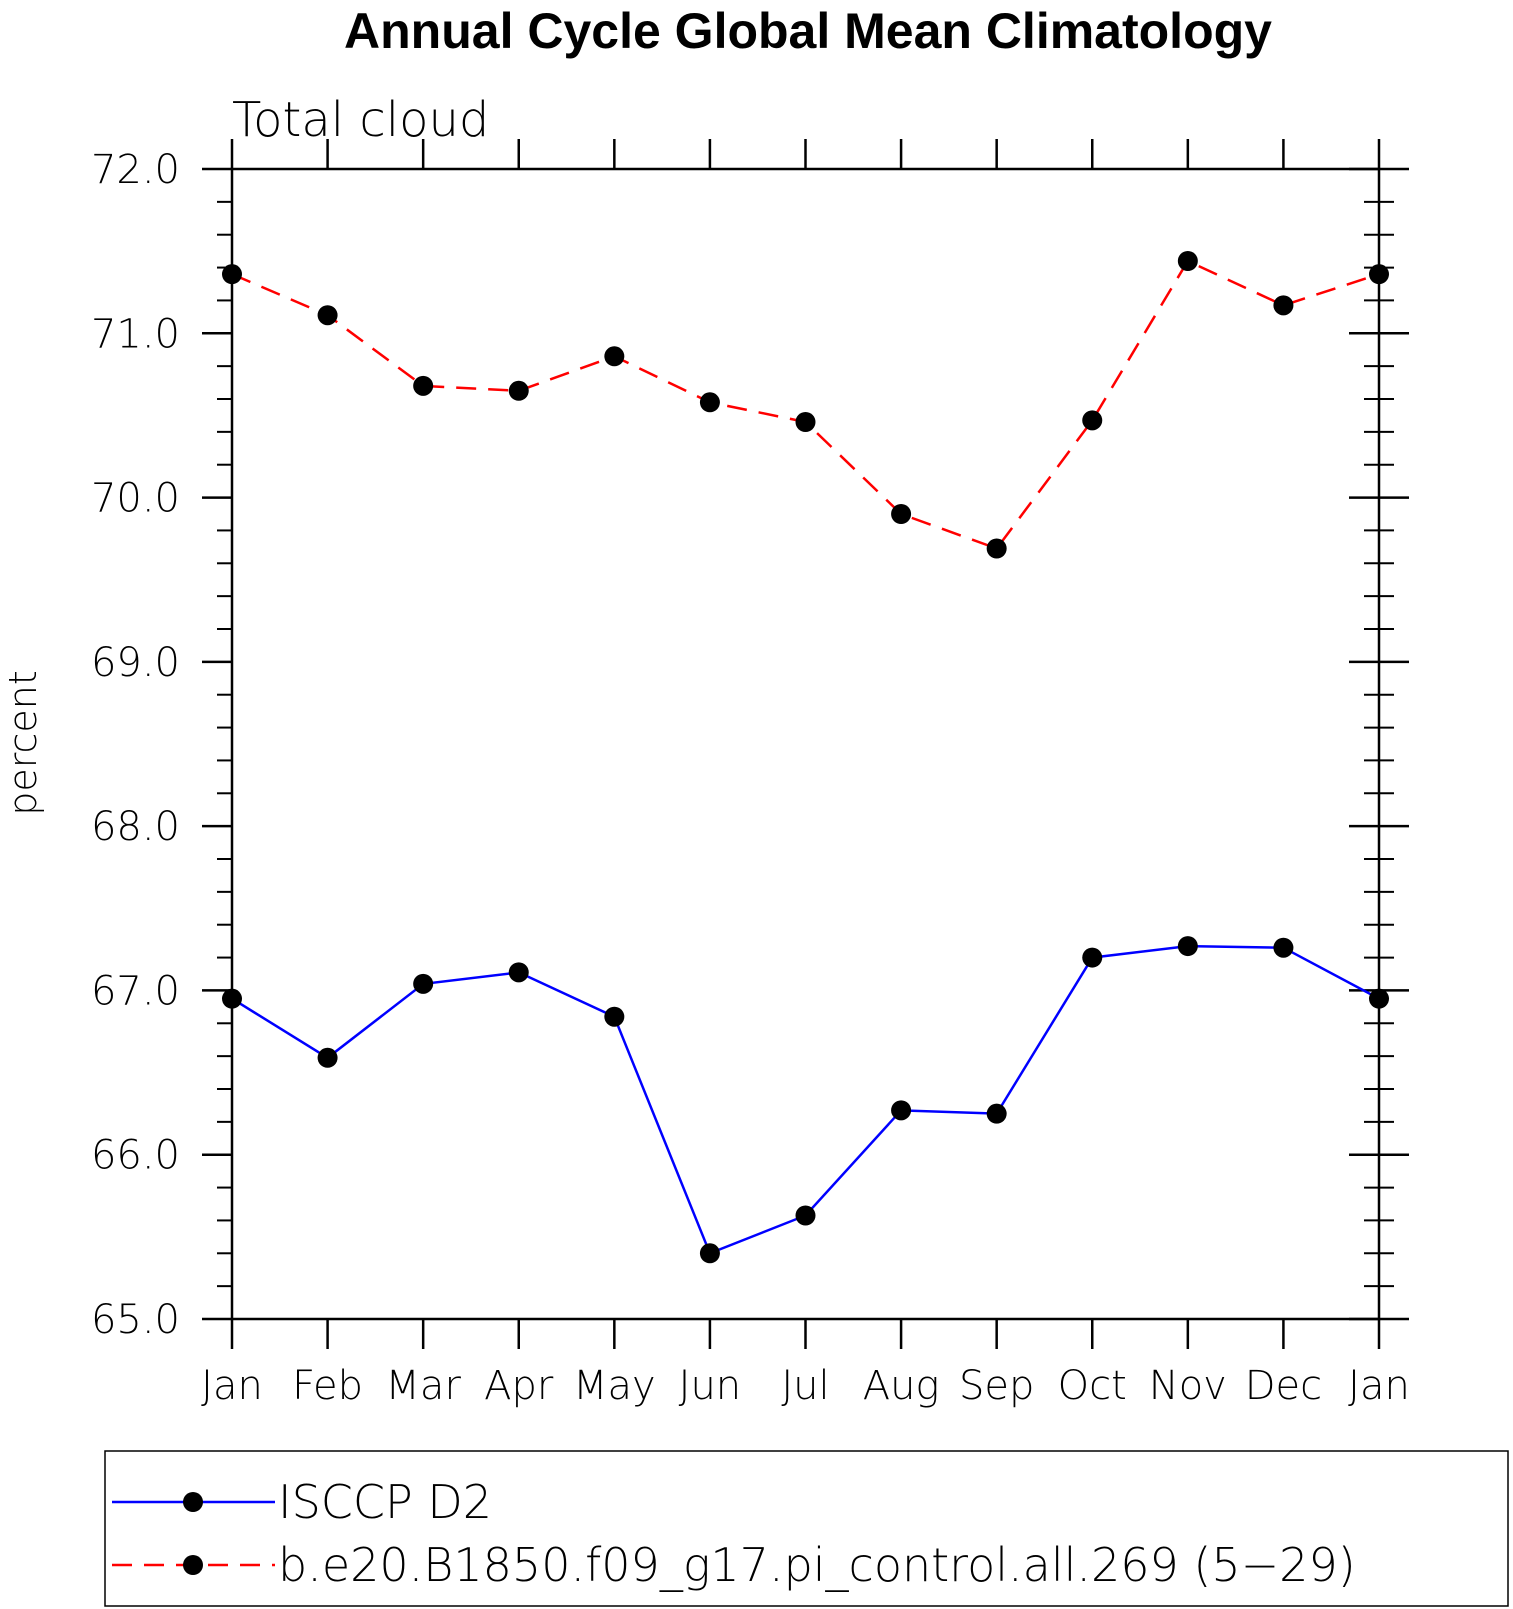  I want to click on legend-label-0: ISCCP D2, so click(385, 1502).